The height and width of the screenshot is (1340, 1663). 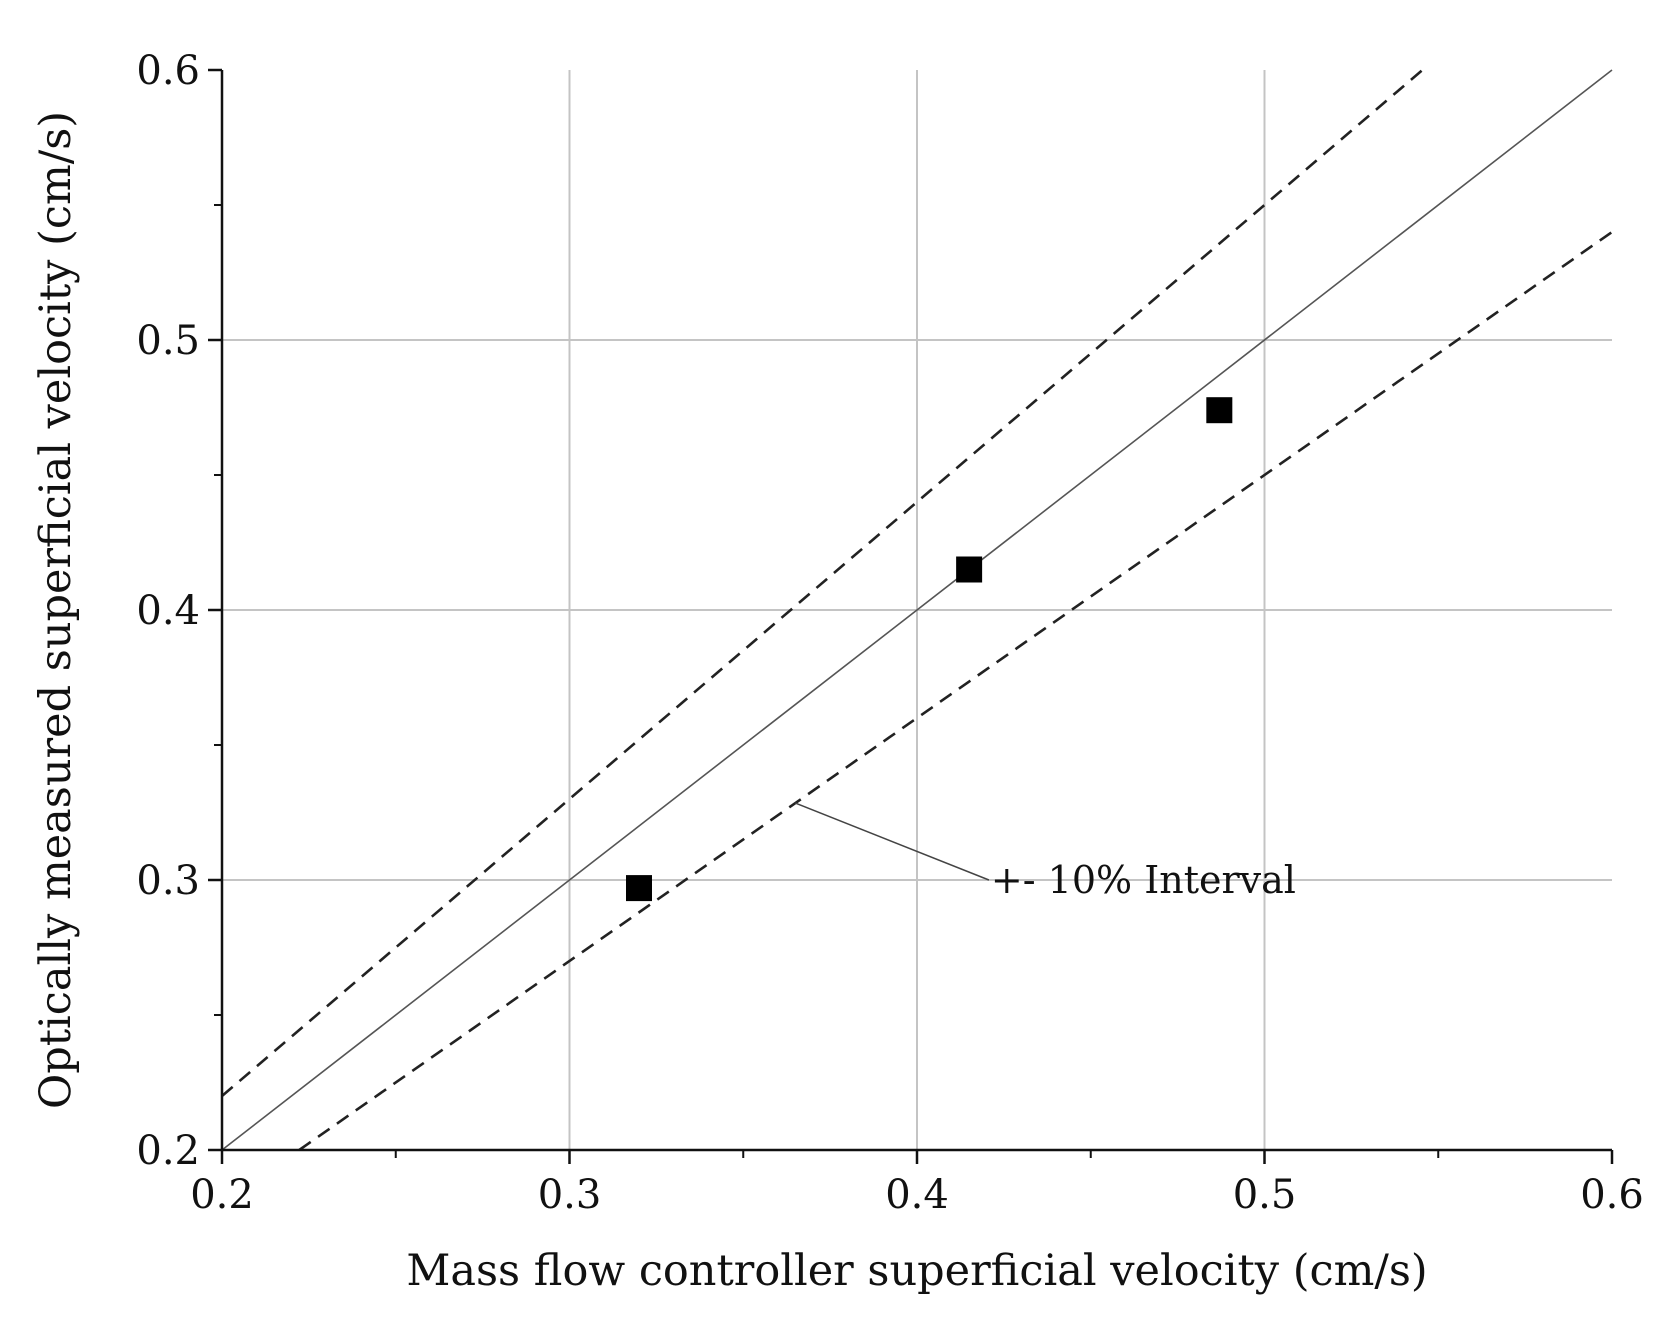 What do you see at coordinates (1143, 880) in the screenshot?
I see `annotation-label: +- 10% Interval` at bounding box center [1143, 880].